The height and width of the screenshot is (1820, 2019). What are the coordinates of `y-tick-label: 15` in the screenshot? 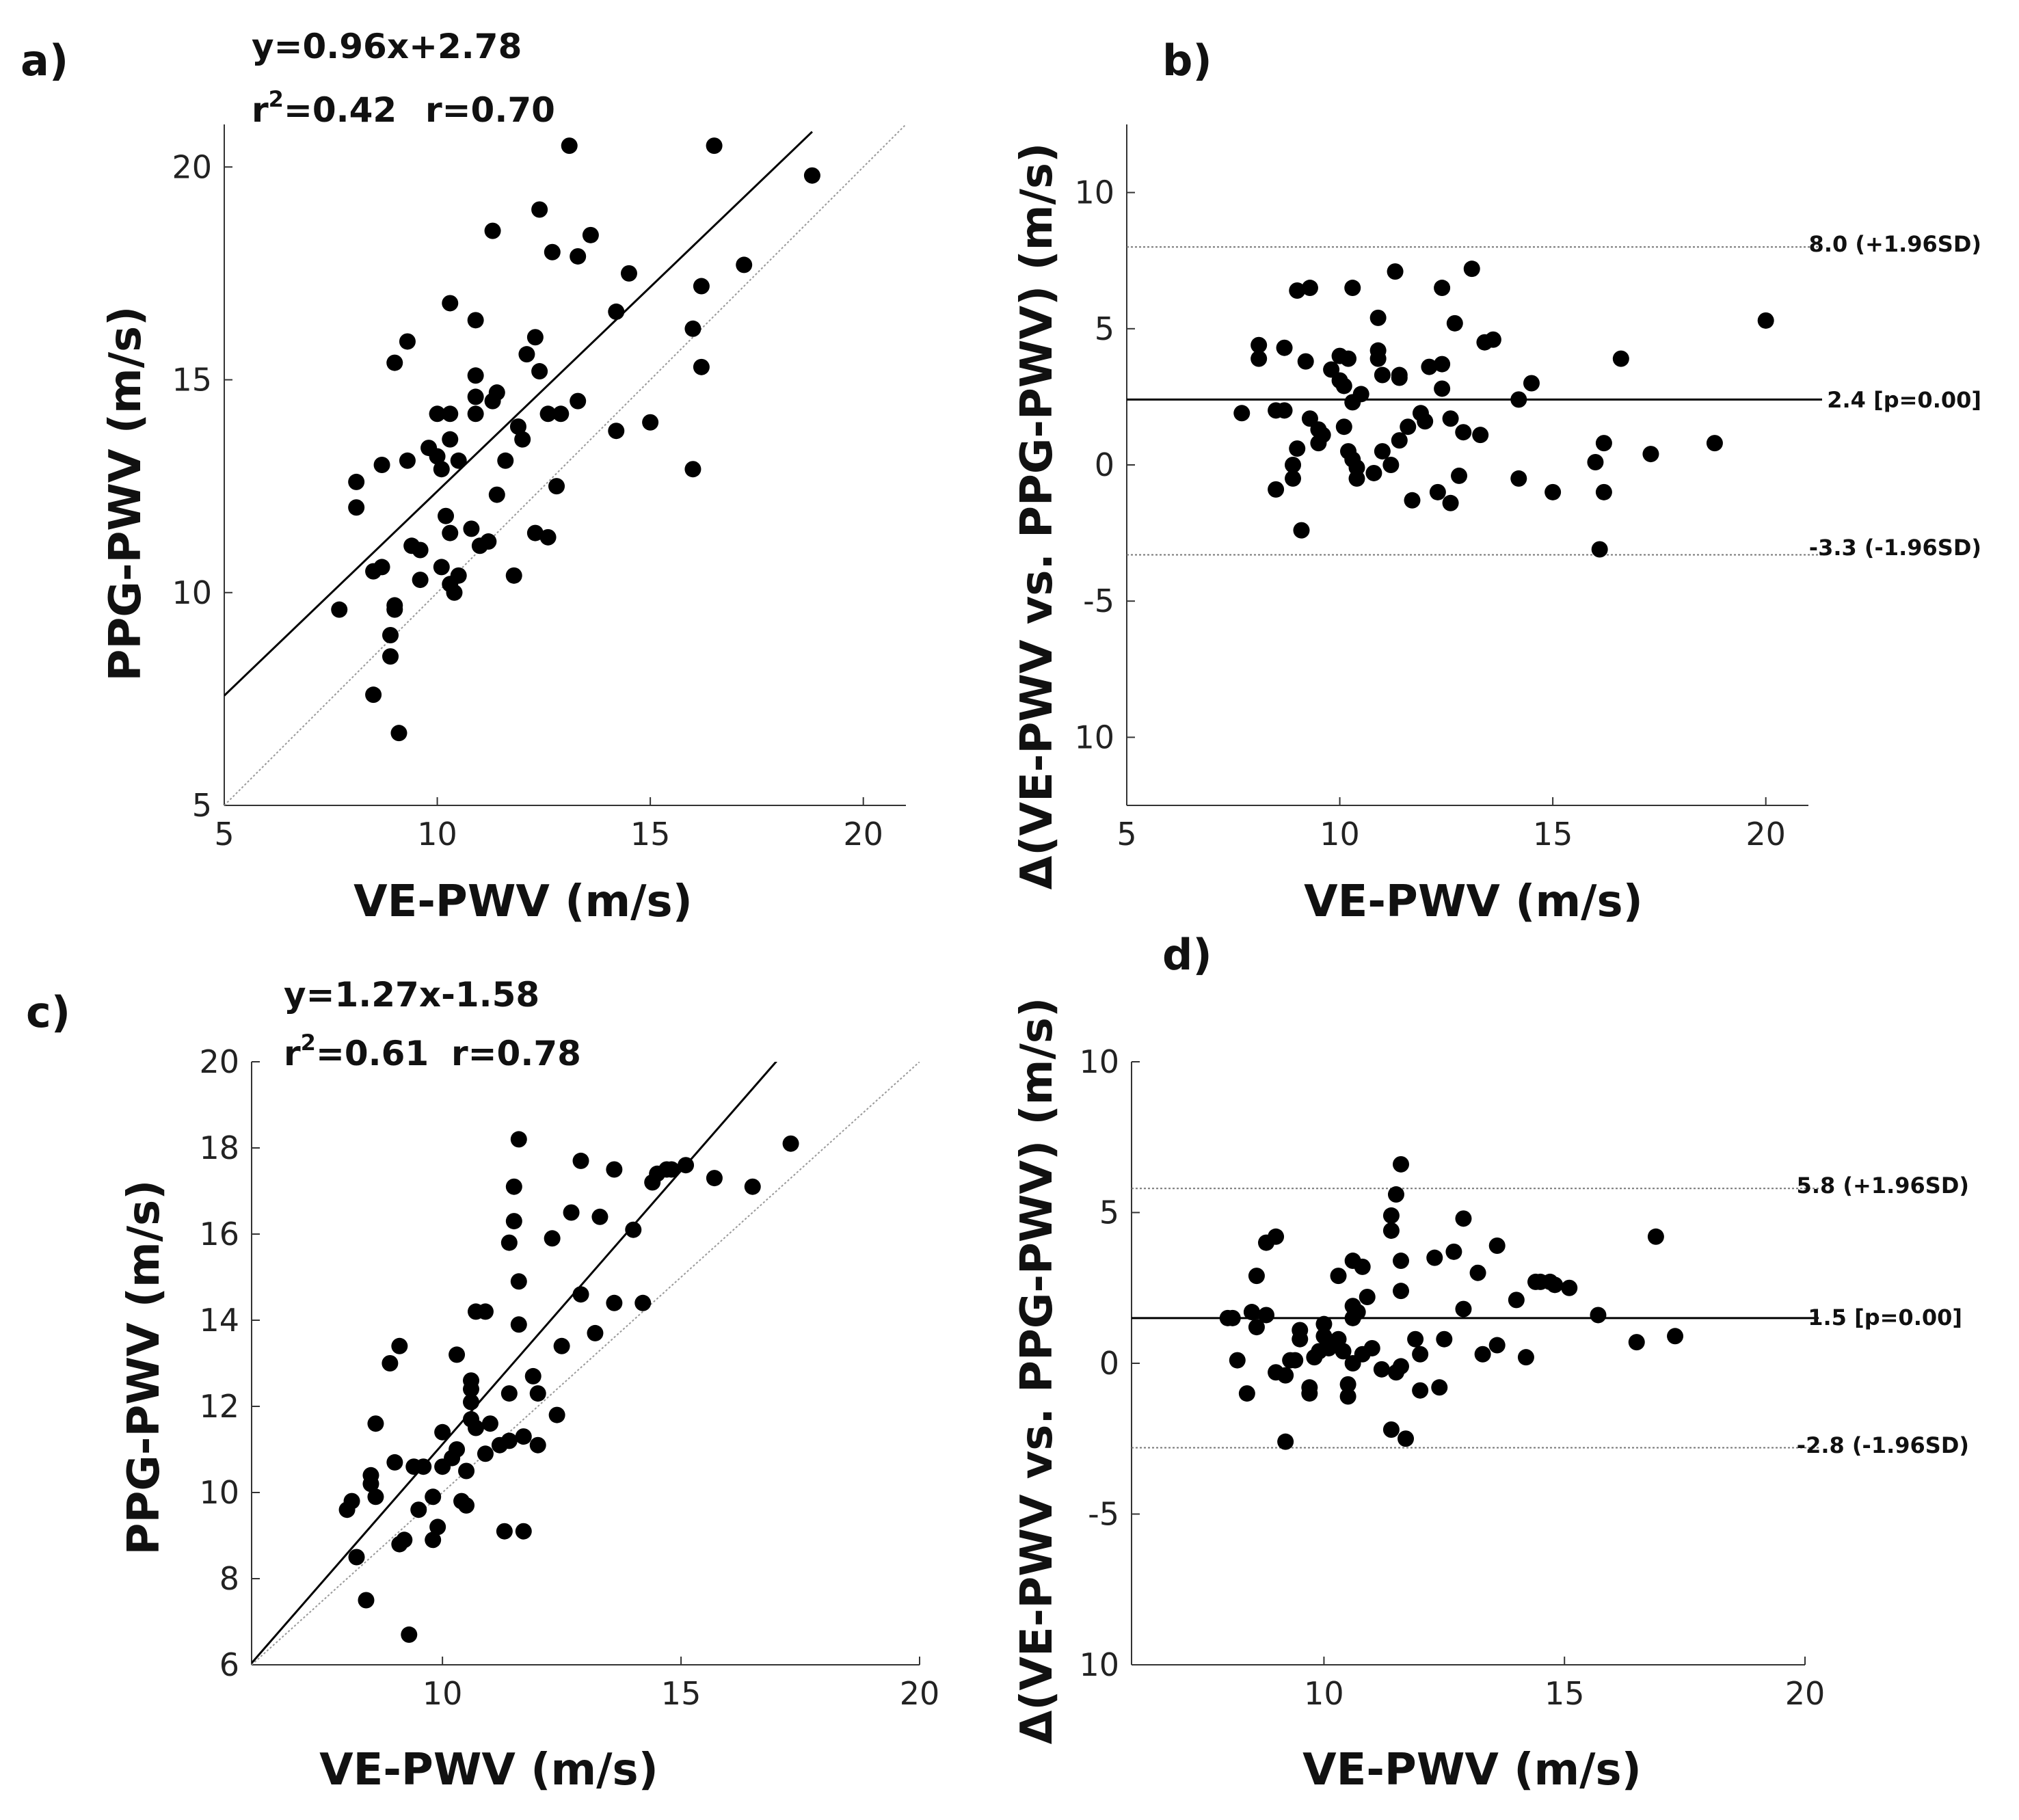 It's located at (192, 380).